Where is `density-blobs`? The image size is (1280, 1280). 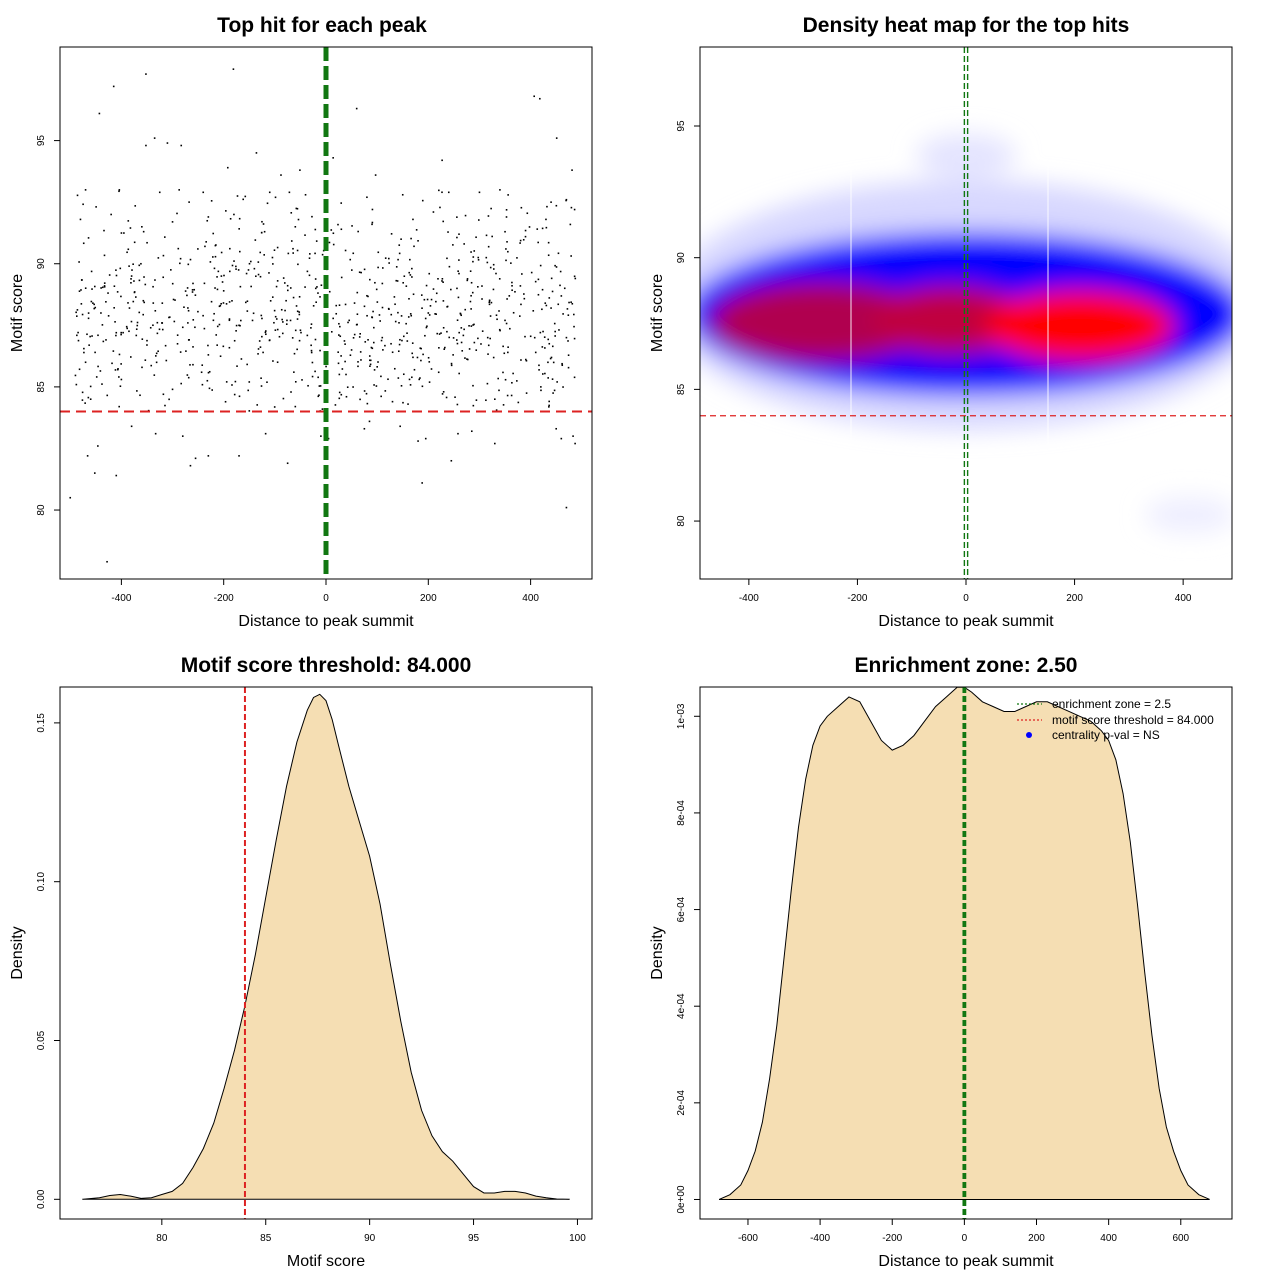
density-blobs is located at coordinates (966, 333).